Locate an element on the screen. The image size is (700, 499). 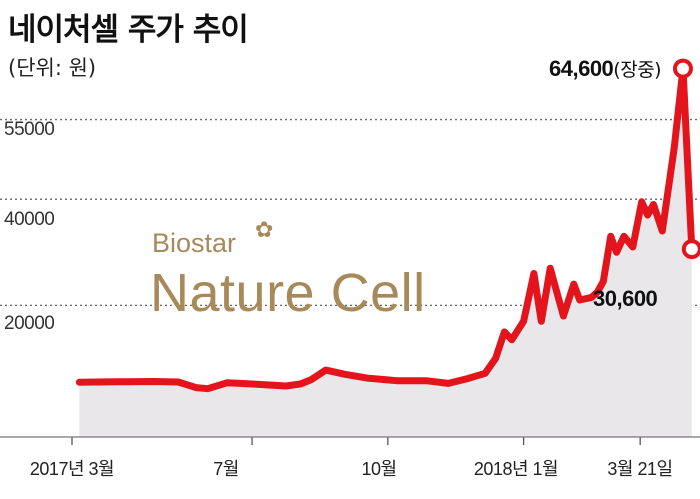
y-tick-label: 40000 is located at coordinates (29, 219).